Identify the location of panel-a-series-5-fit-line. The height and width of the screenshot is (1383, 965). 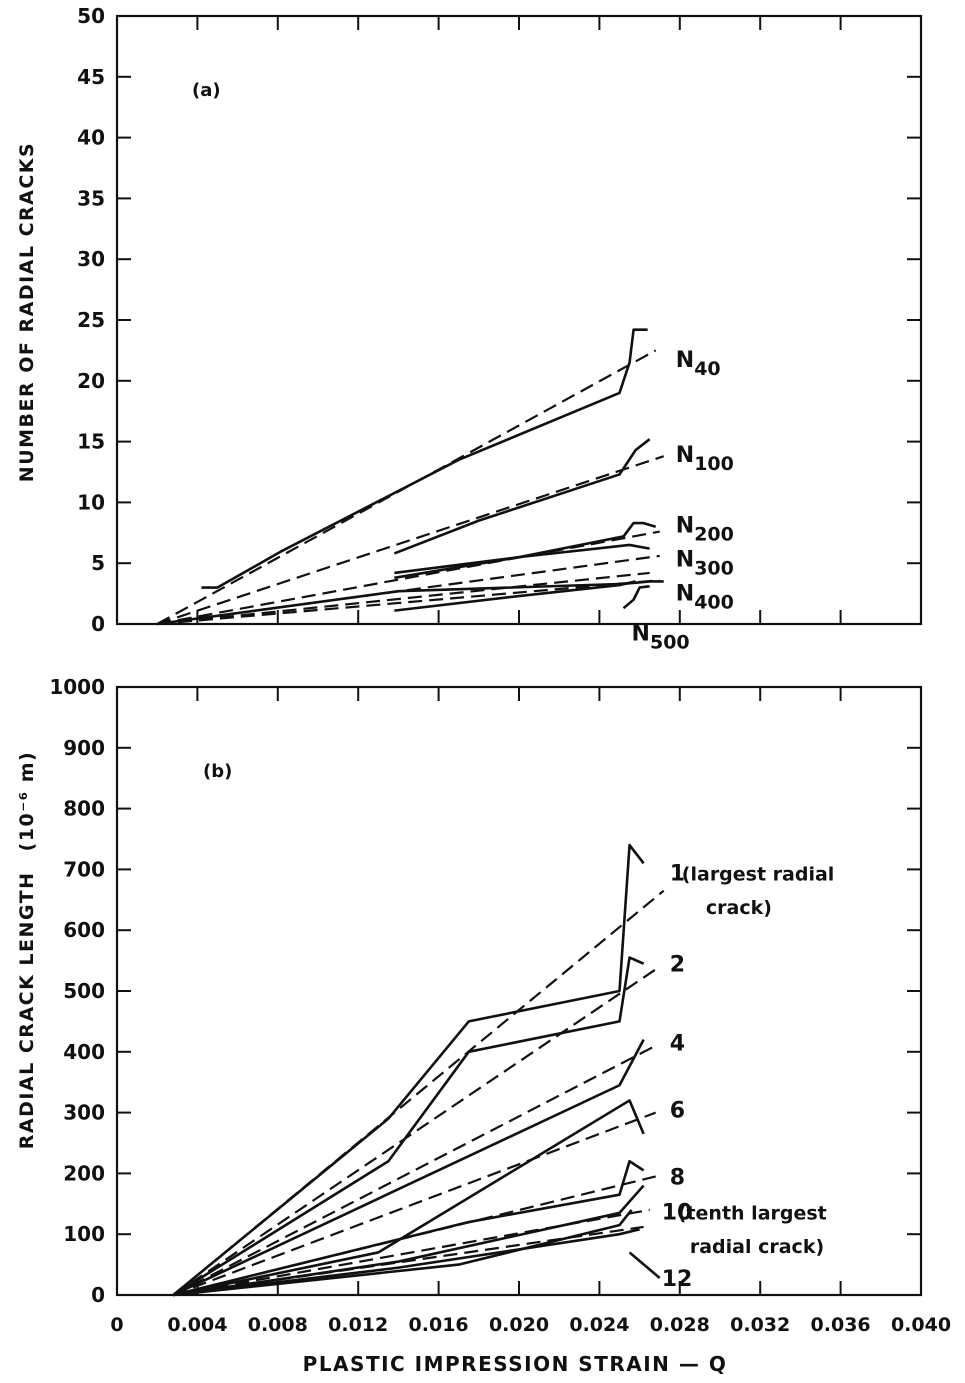
(408, 602).